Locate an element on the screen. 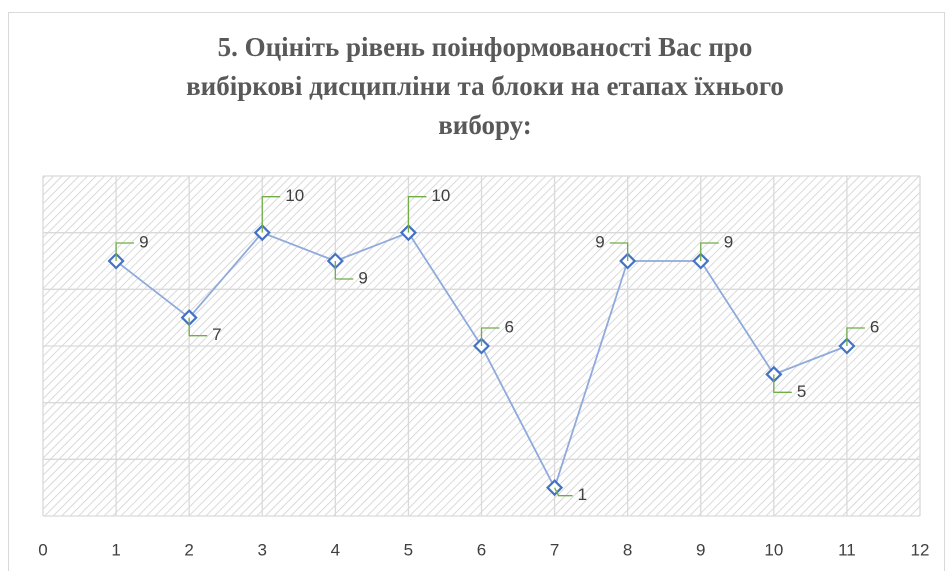  data-label: 7 is located at coordinates (216, 334).